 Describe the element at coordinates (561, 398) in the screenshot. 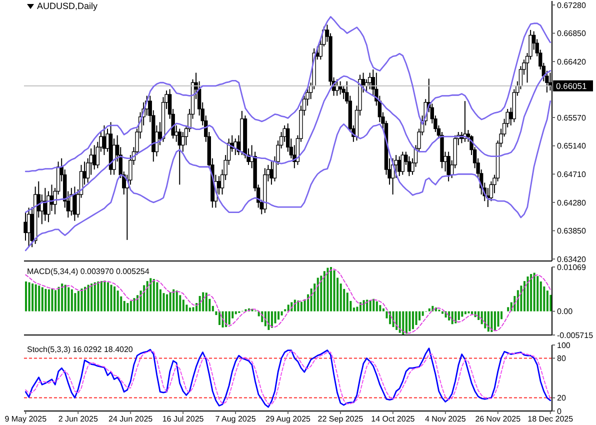

I see `y-tick-label: 20` at that location.